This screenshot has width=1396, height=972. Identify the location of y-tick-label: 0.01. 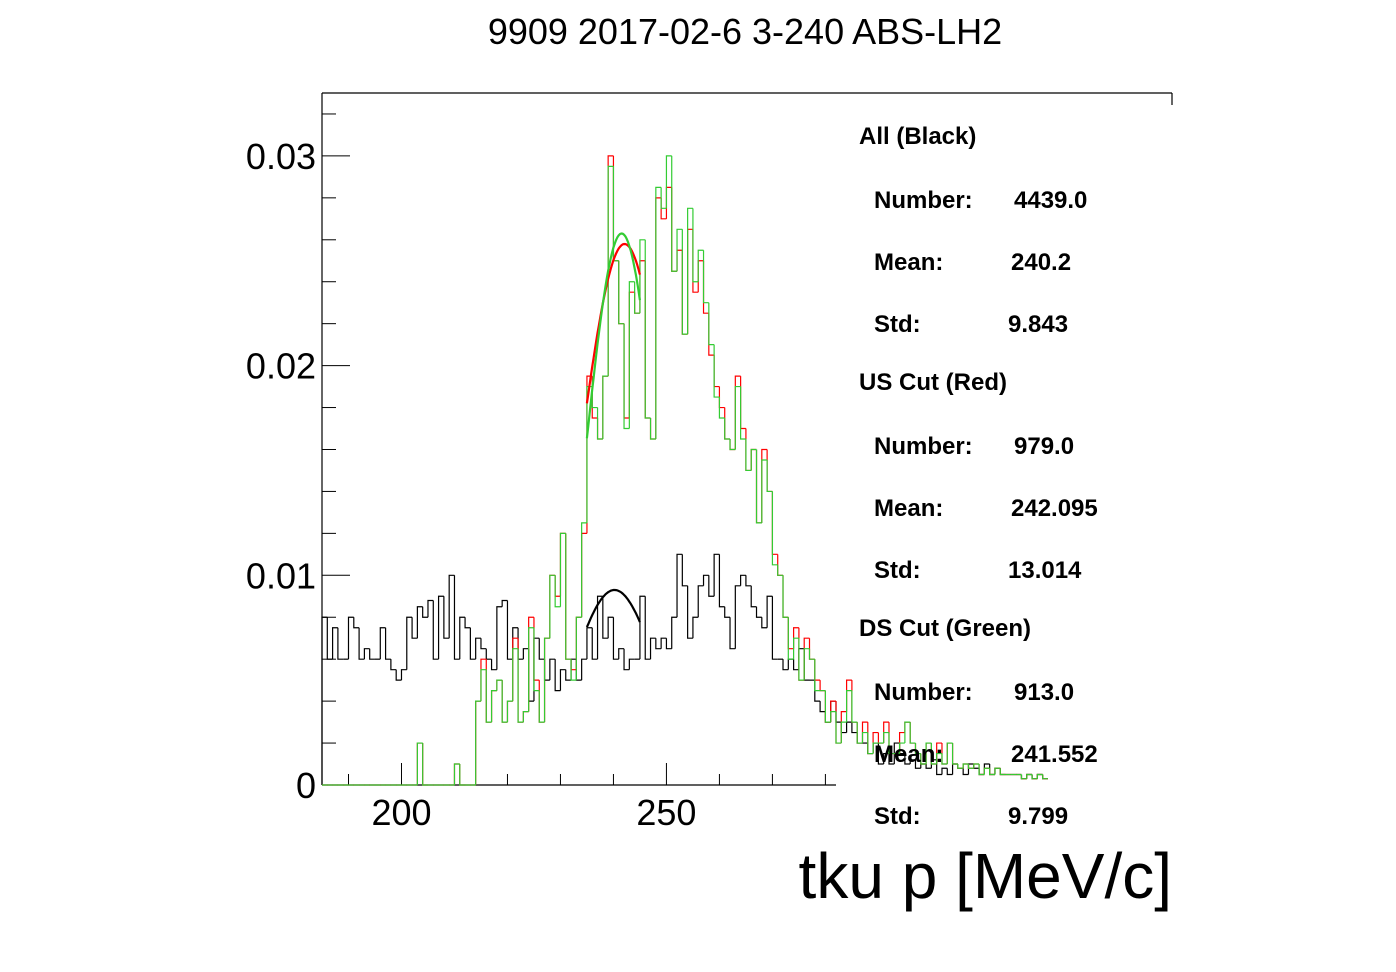
(281, 575).